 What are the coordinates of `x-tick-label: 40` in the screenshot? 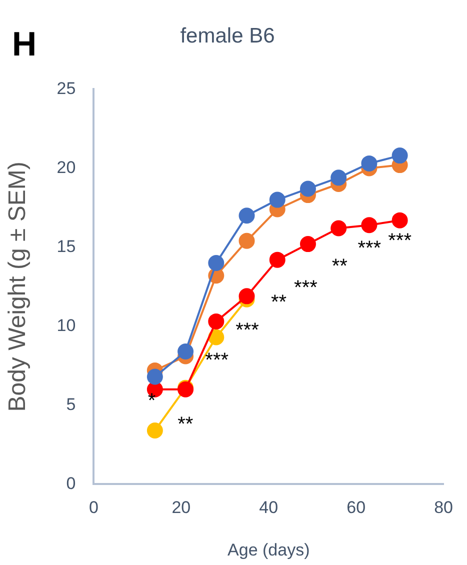 It's located at (268, 508).